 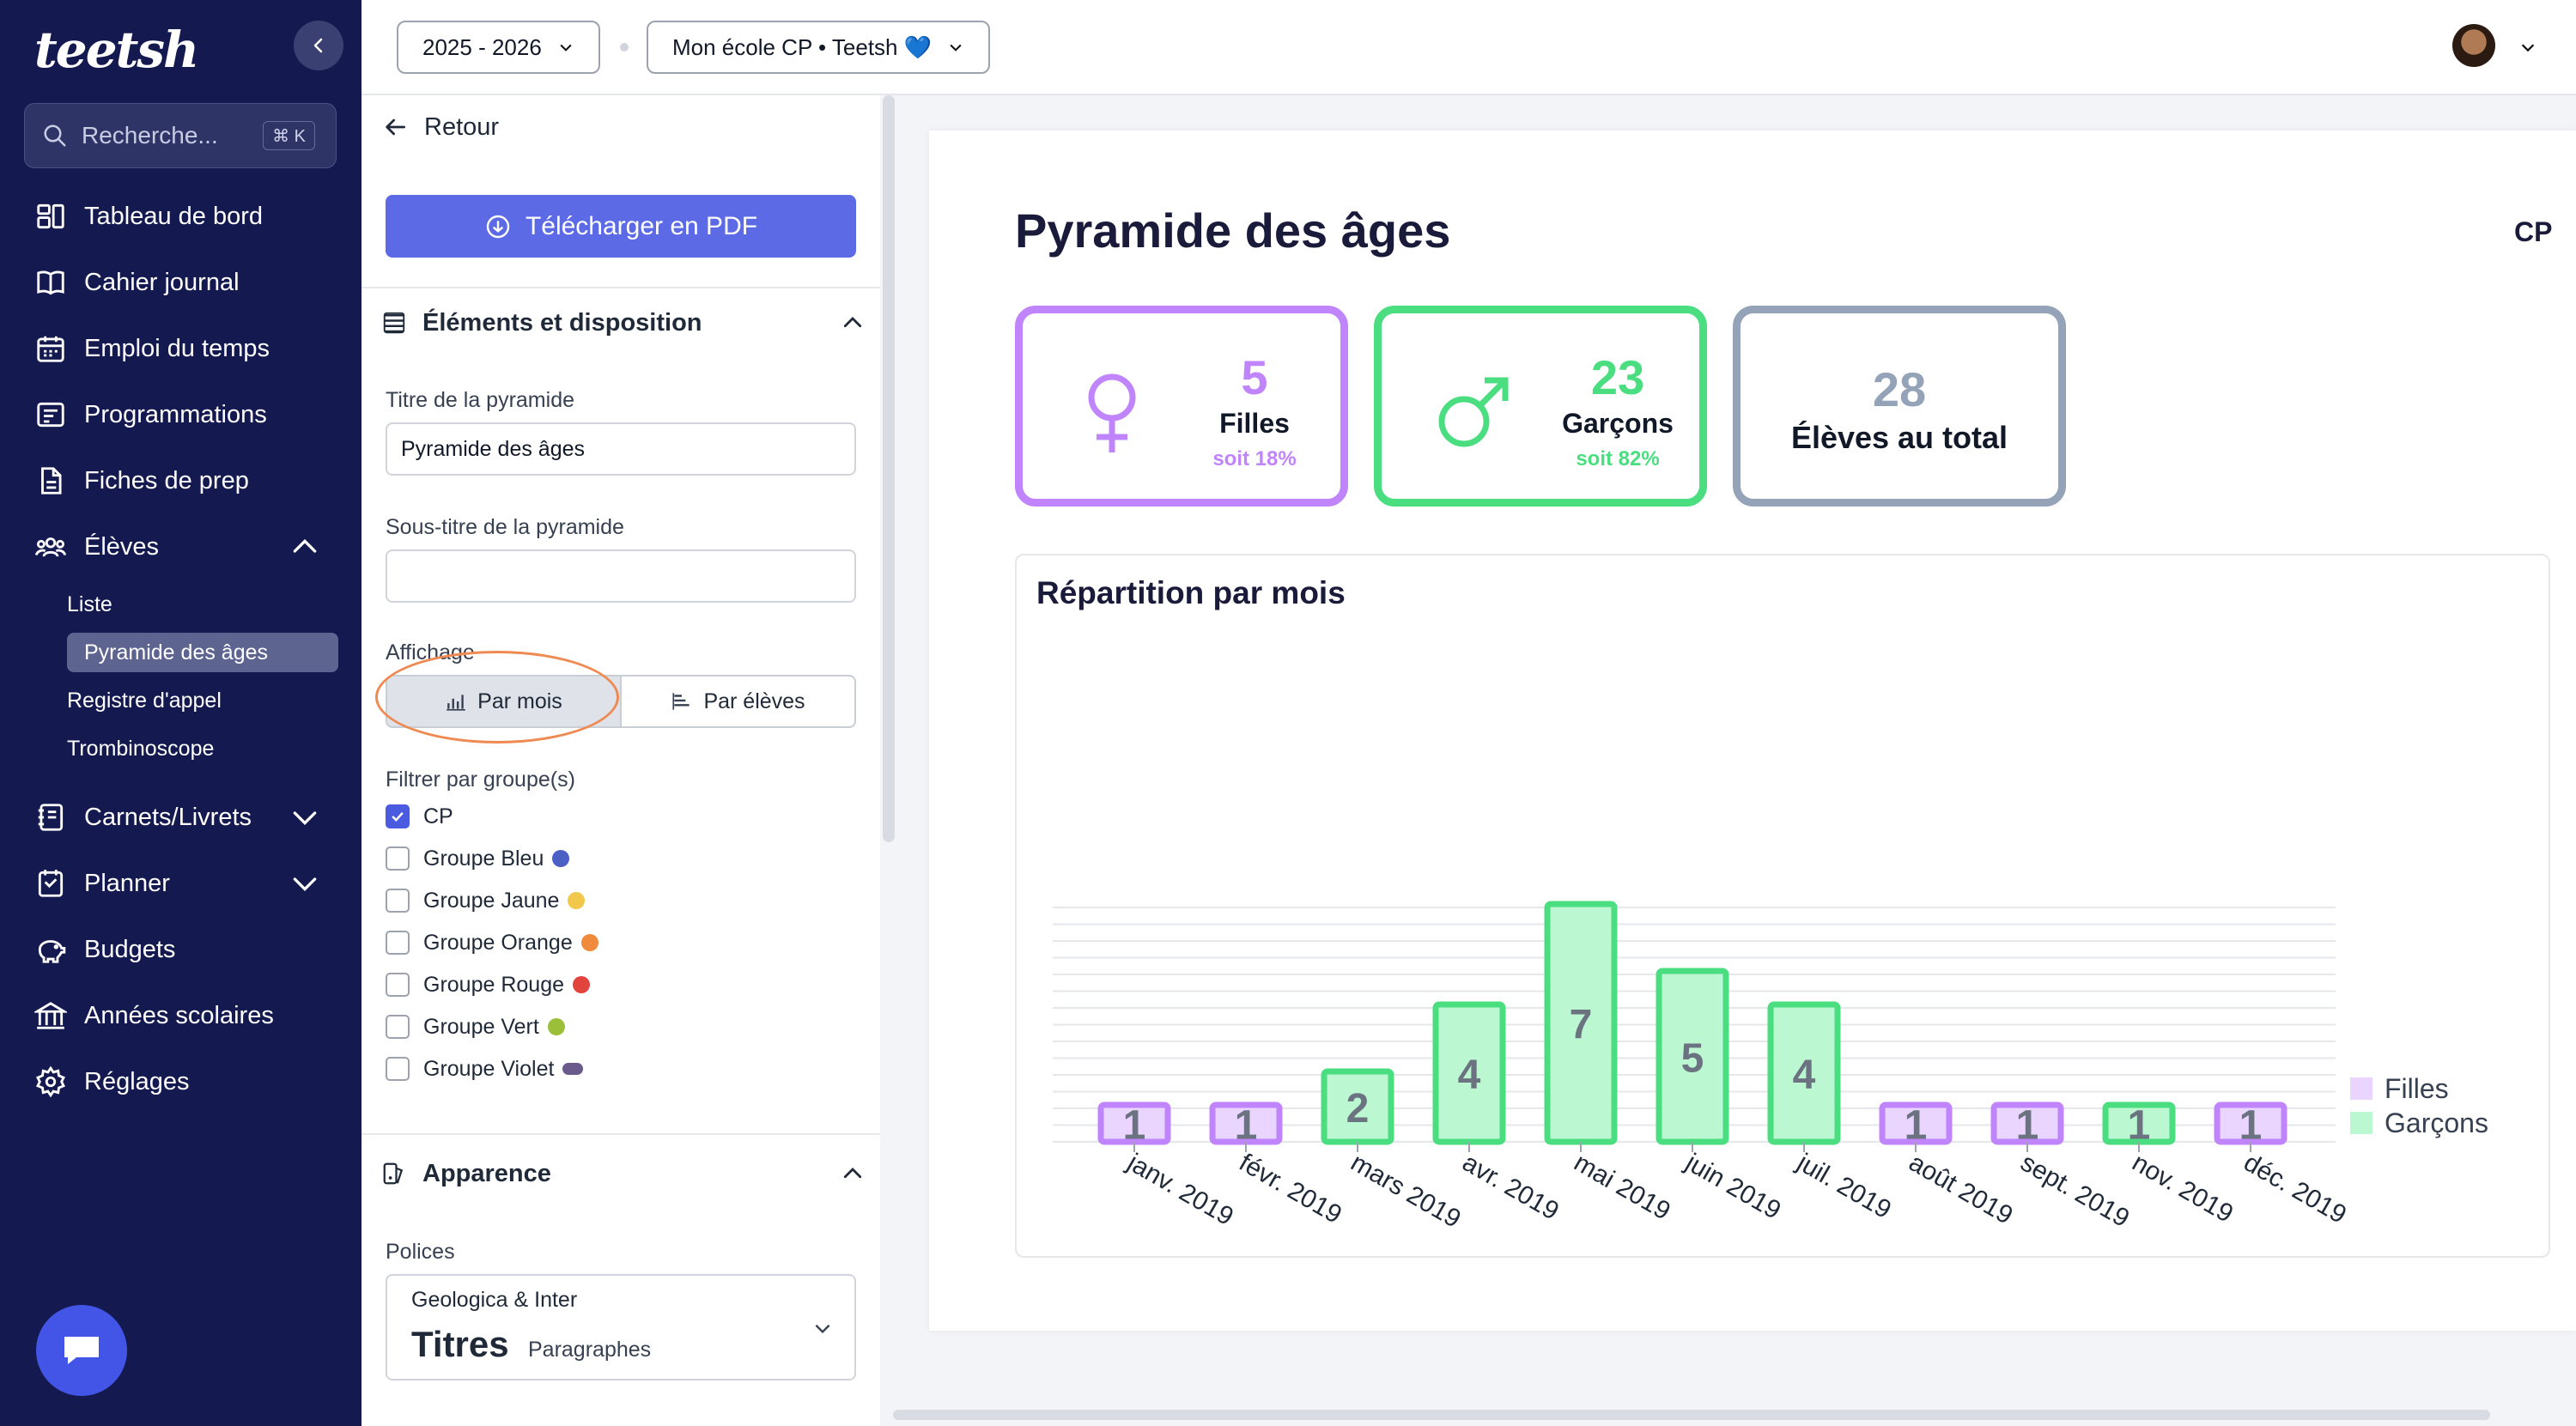 What do you see at coordinates (486, 1173) in the screenshot?
I see `section-title: Apparence` at bounding box center [486, 1173].